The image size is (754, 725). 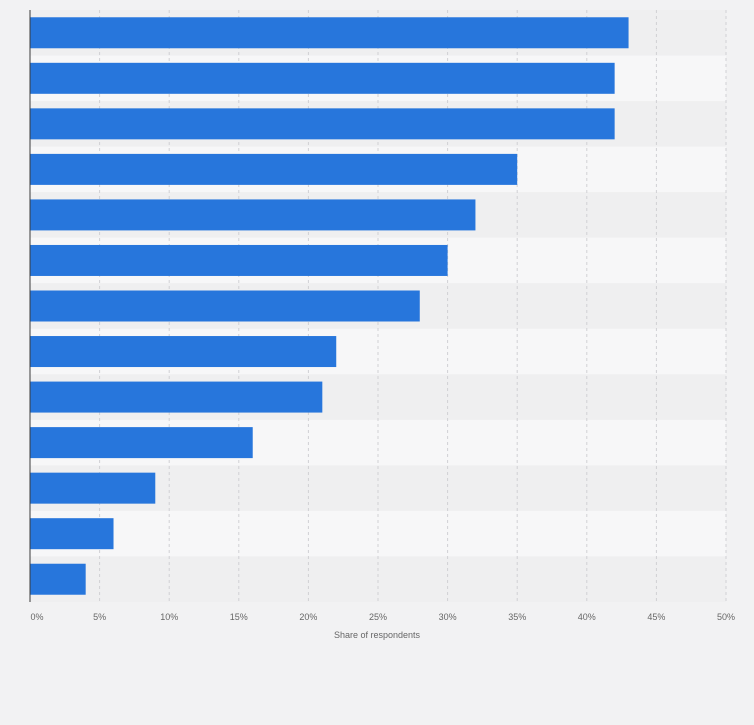 I want to click on x-tick-label: 15%, so click(x=239, y=617).